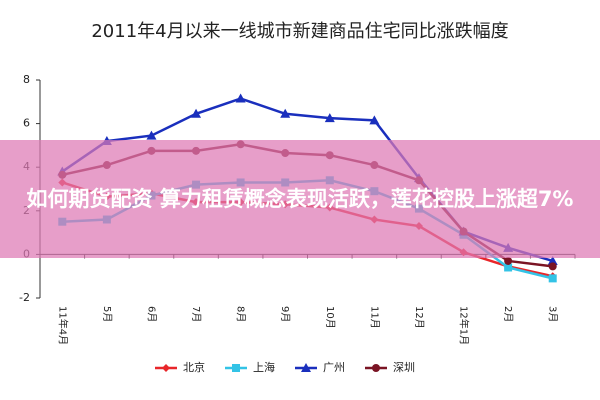 The width and height of the screenshot is (600, 400). I want to click on banner-text: 如何期货配资 算力租赁概念表现活跃，莲花控股上涨超7%, so click(300, 199).